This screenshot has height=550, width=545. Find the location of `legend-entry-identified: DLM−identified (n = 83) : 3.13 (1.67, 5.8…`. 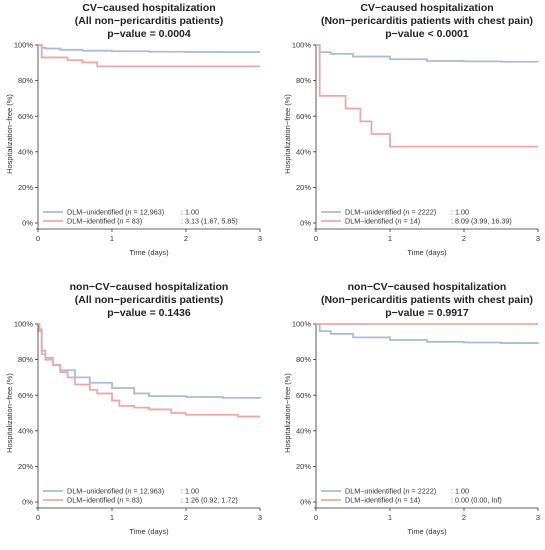

legend-entry-identified: DLM−identified (n = 83) : 3.13 (1.67, 5.8… is located at coordinates (152, 221).